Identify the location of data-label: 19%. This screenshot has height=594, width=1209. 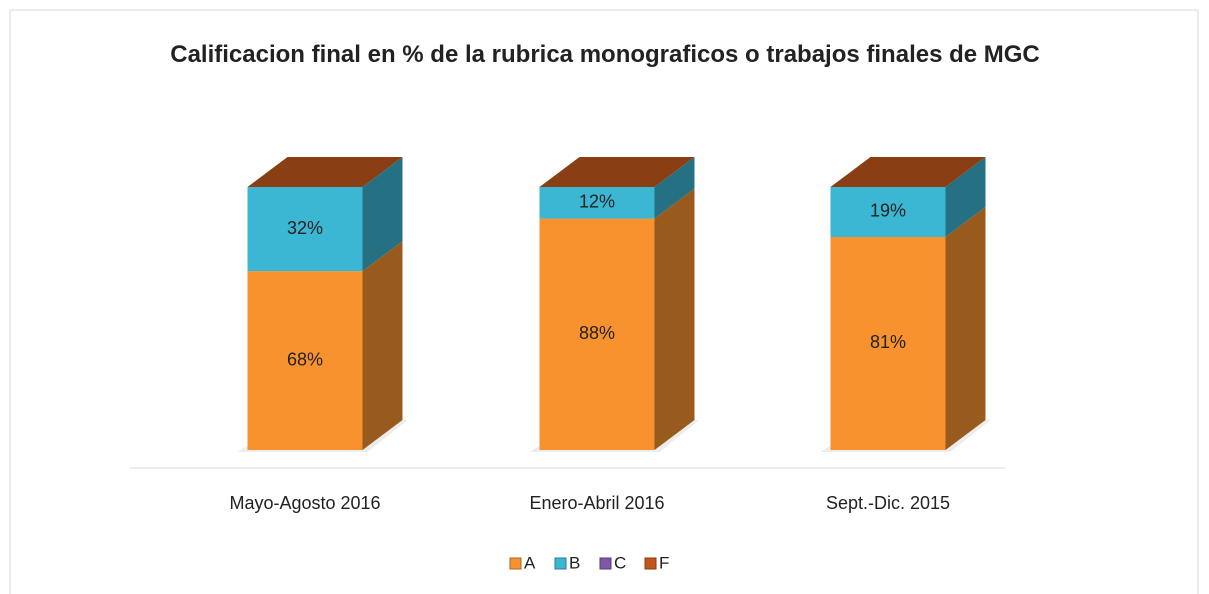
(888, 211).